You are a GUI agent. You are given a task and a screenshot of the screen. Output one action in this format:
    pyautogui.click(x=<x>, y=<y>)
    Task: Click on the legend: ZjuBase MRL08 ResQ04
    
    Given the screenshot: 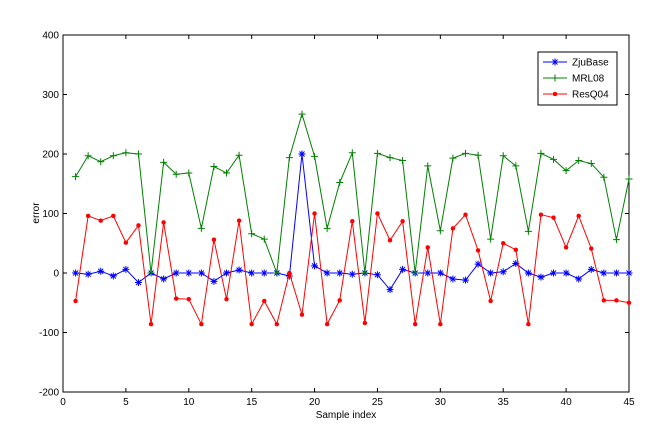 What is the action you would take?
    pyautogui.click(x=577, y=78)
    